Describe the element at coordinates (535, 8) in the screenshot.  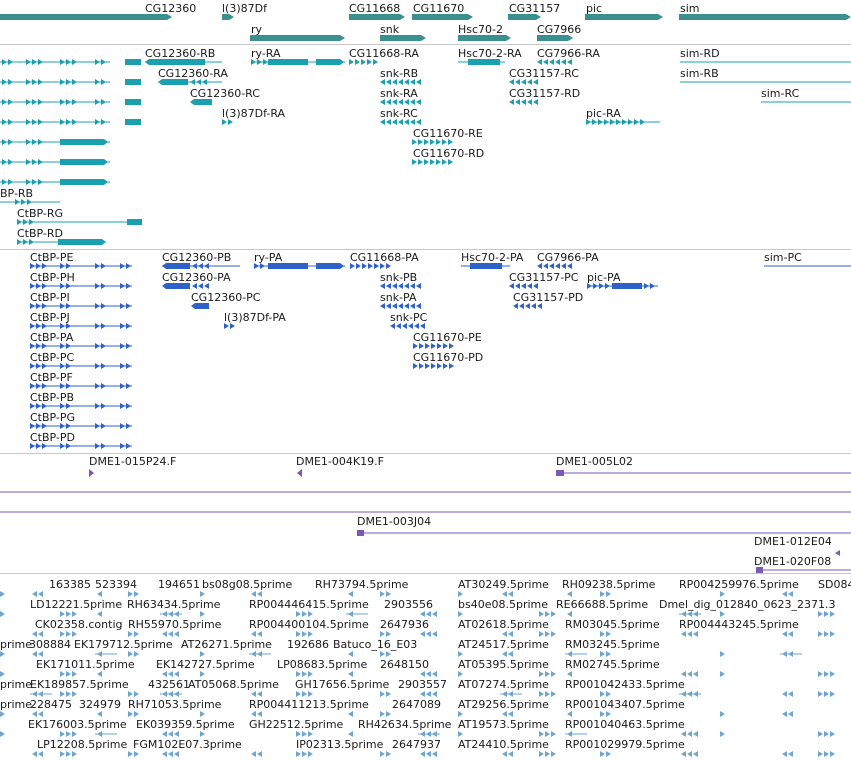
I see `gene-label: CG31157` at that location.